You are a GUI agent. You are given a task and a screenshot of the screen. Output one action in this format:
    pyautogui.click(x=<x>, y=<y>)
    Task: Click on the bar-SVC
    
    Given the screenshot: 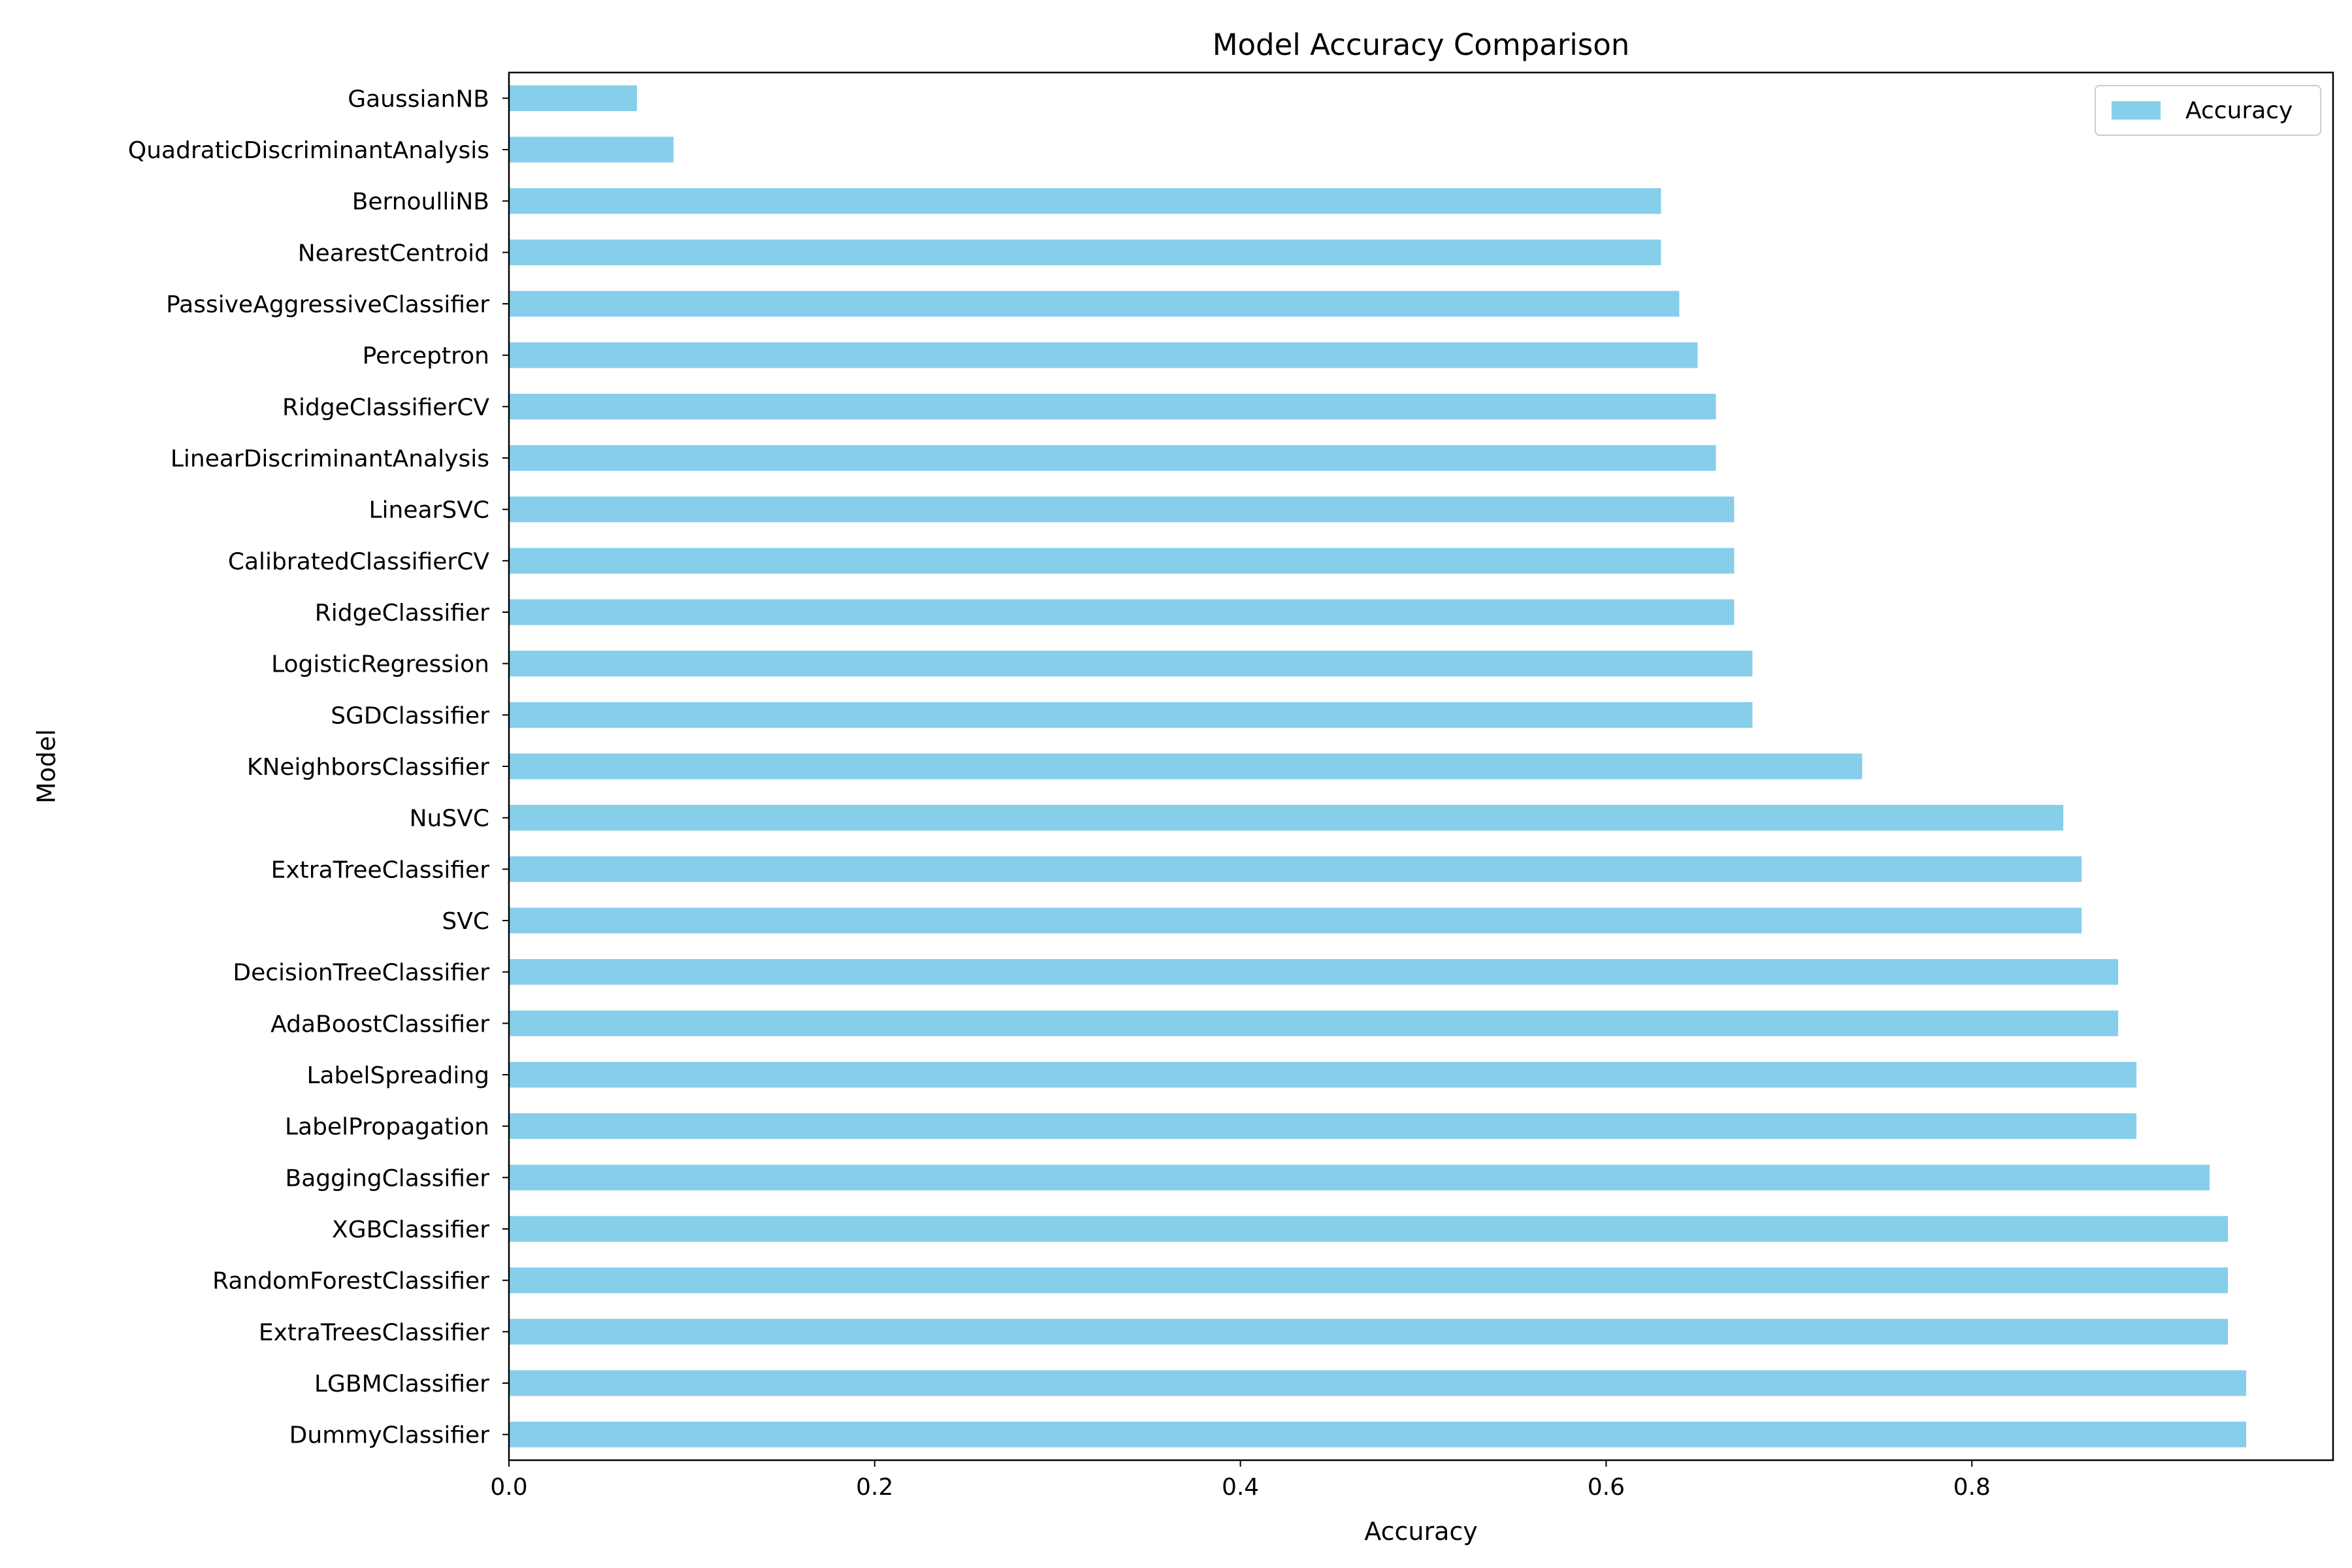 What is the action you would take?
    pyautogui.click(x=1295, y=920)
    